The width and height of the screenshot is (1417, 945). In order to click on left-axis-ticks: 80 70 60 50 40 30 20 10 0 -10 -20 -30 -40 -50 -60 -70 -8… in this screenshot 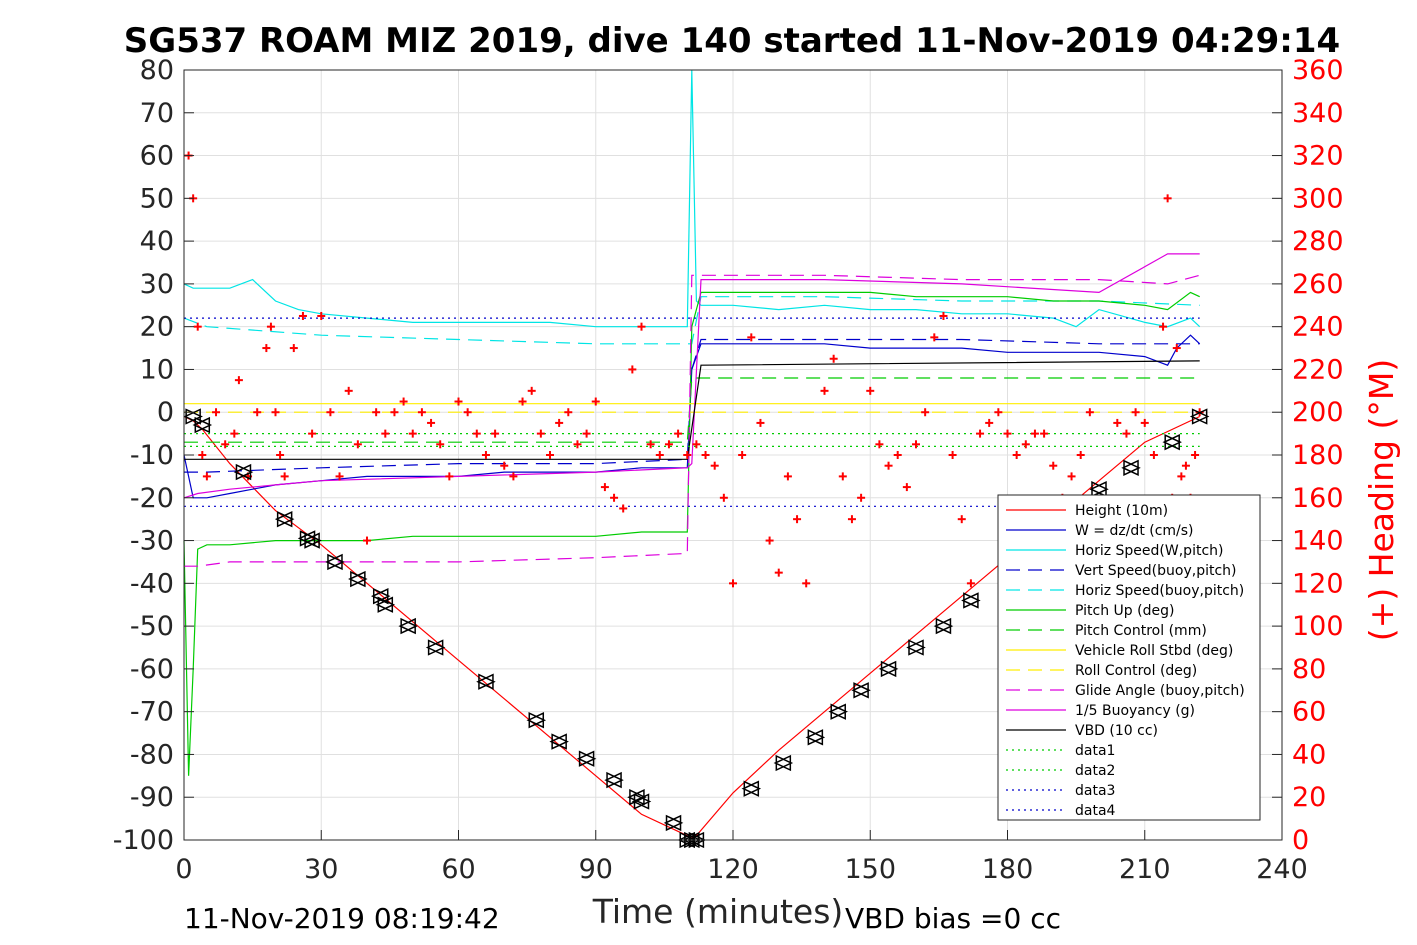, I will do `click(153, 455)`.